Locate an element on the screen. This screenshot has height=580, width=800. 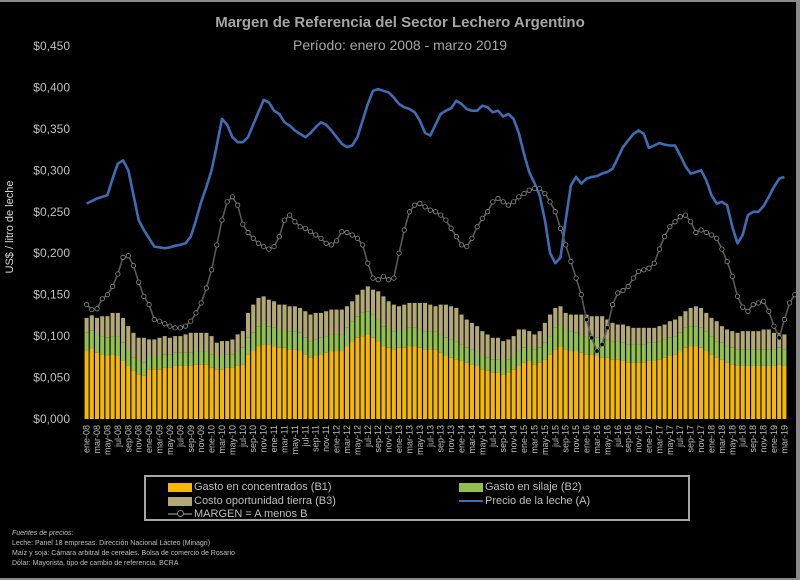
legend-marker-circle-icon is located at coordinates (180, 513).